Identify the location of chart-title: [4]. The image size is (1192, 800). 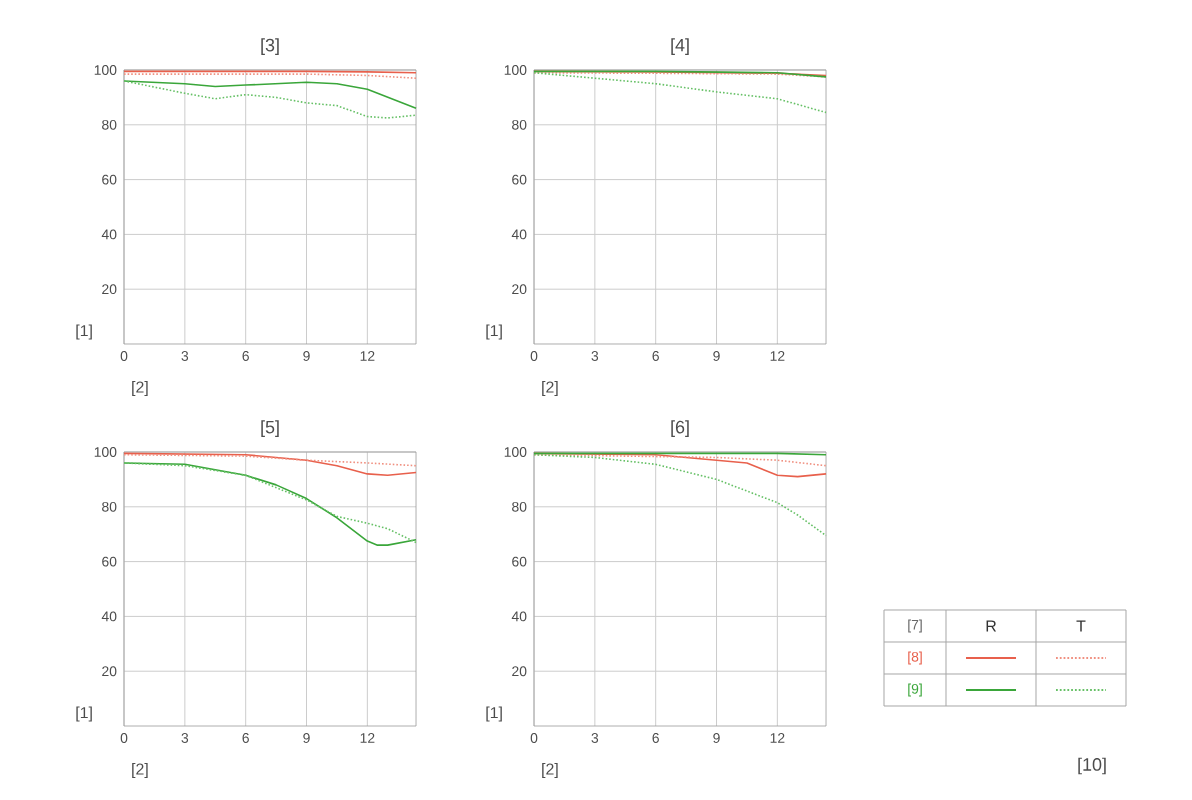
(680, 46).